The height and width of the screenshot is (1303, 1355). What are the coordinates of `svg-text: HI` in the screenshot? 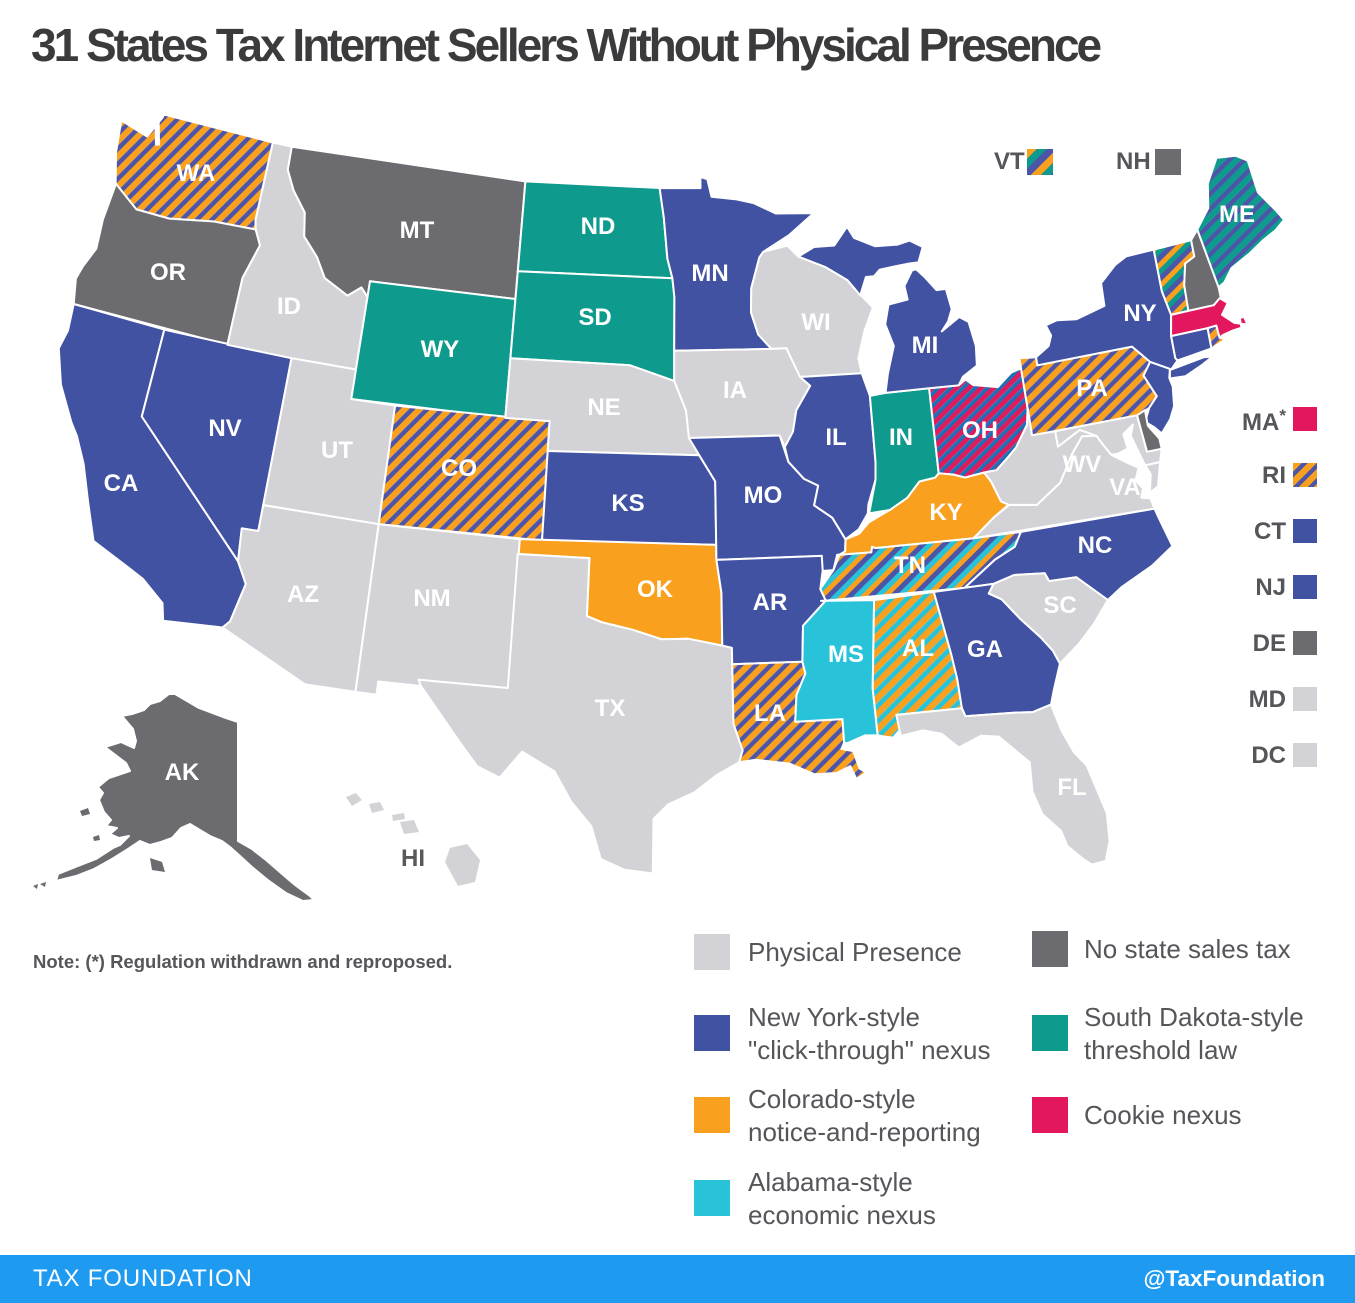 It's located at (413, 858).